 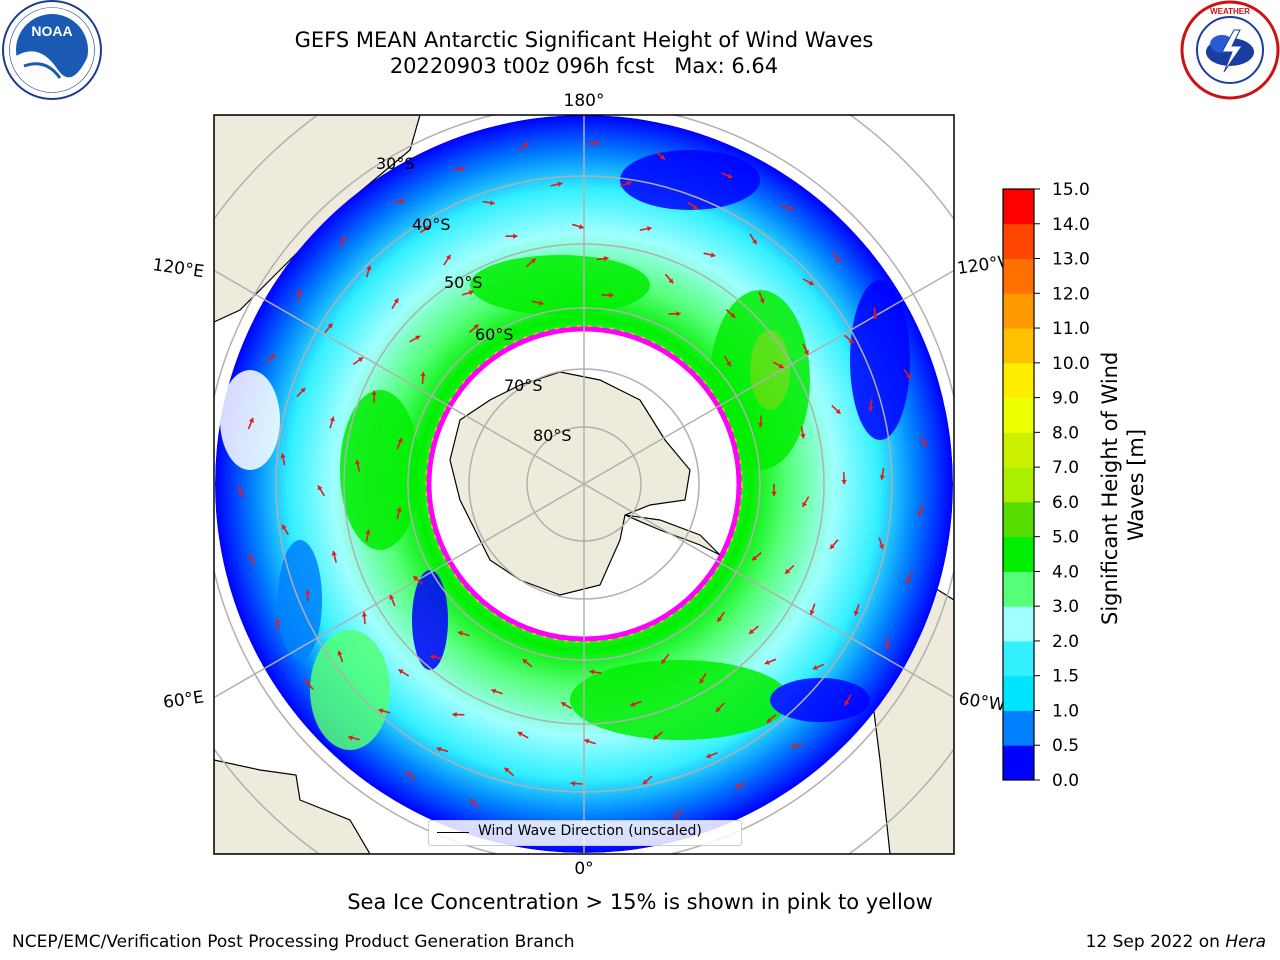 What do you see at coordinates (570, 483) in the screenshot?
I see `antarctica` at bounding box center [570, 483].